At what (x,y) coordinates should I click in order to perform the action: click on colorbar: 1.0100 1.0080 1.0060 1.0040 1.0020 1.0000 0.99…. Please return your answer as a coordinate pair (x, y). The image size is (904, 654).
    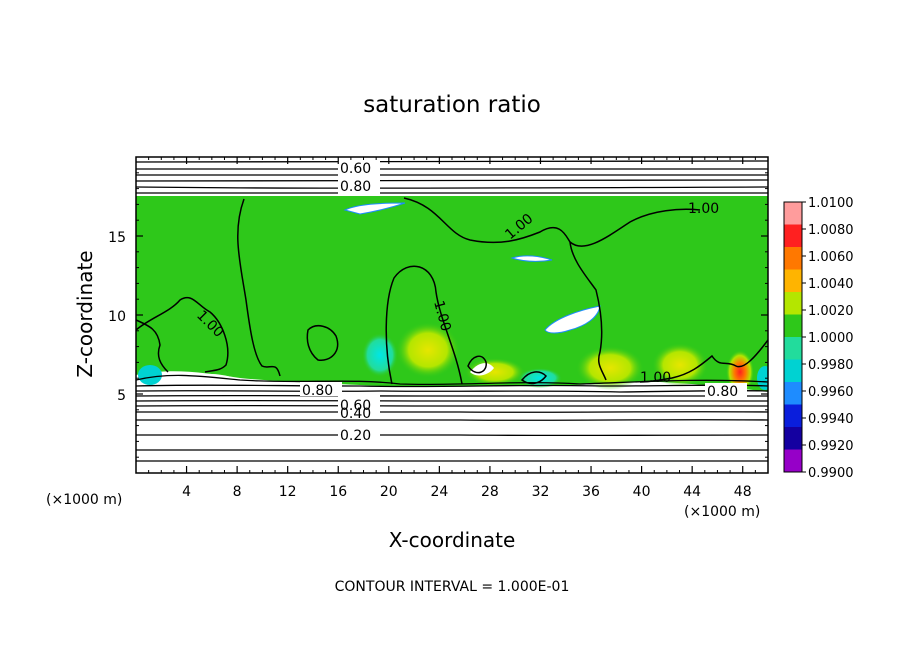
    Looking at the image, I should click on (818, 338).